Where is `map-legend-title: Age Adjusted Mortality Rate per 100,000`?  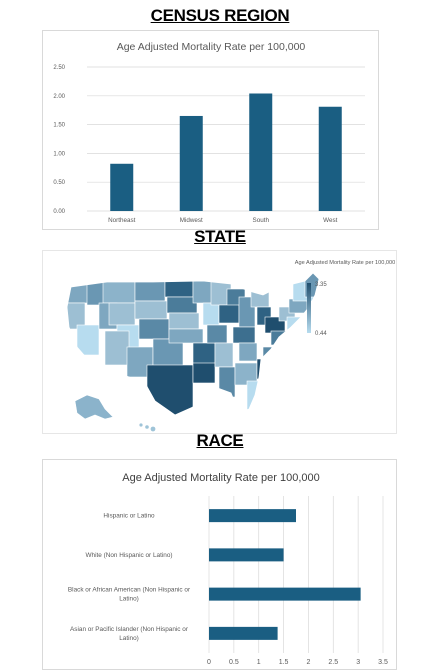
map-legend-title: Age Adjusted Mortality Rate per 100,000 is located at coordinates (345, 263).